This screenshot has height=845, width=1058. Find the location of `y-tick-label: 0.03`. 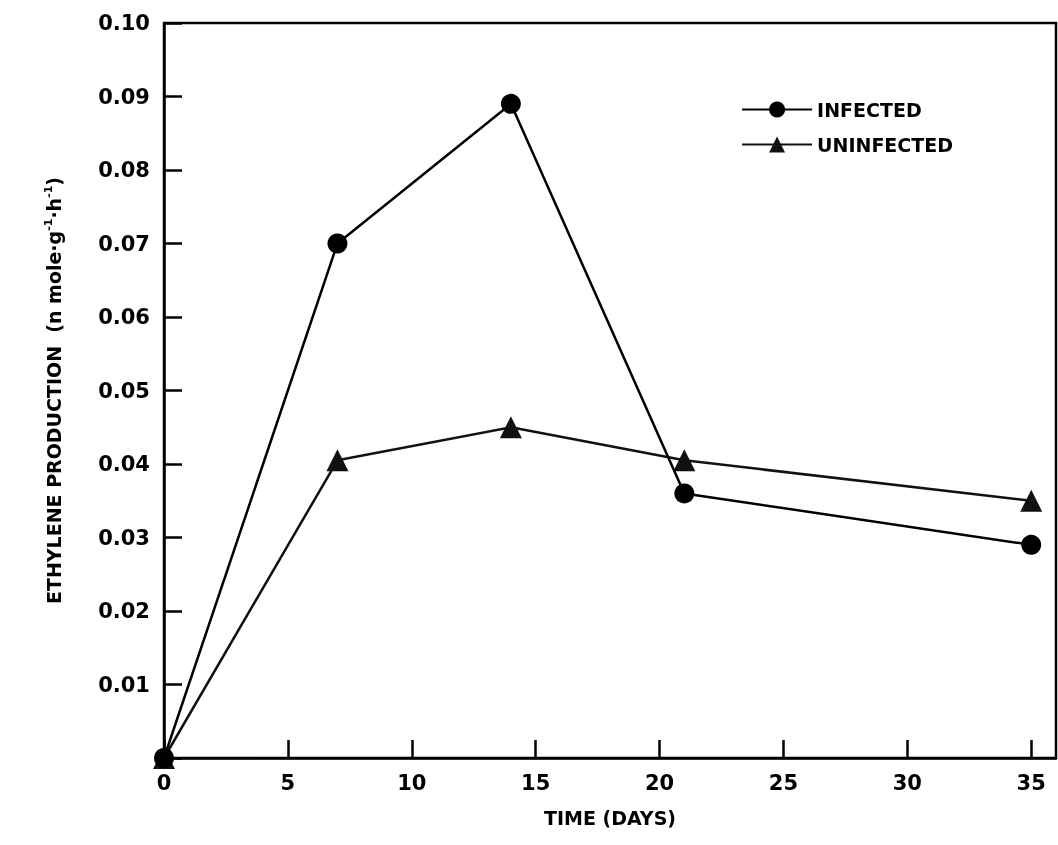

y-tick-label: 0.03 is located at coordinates (124, 537).